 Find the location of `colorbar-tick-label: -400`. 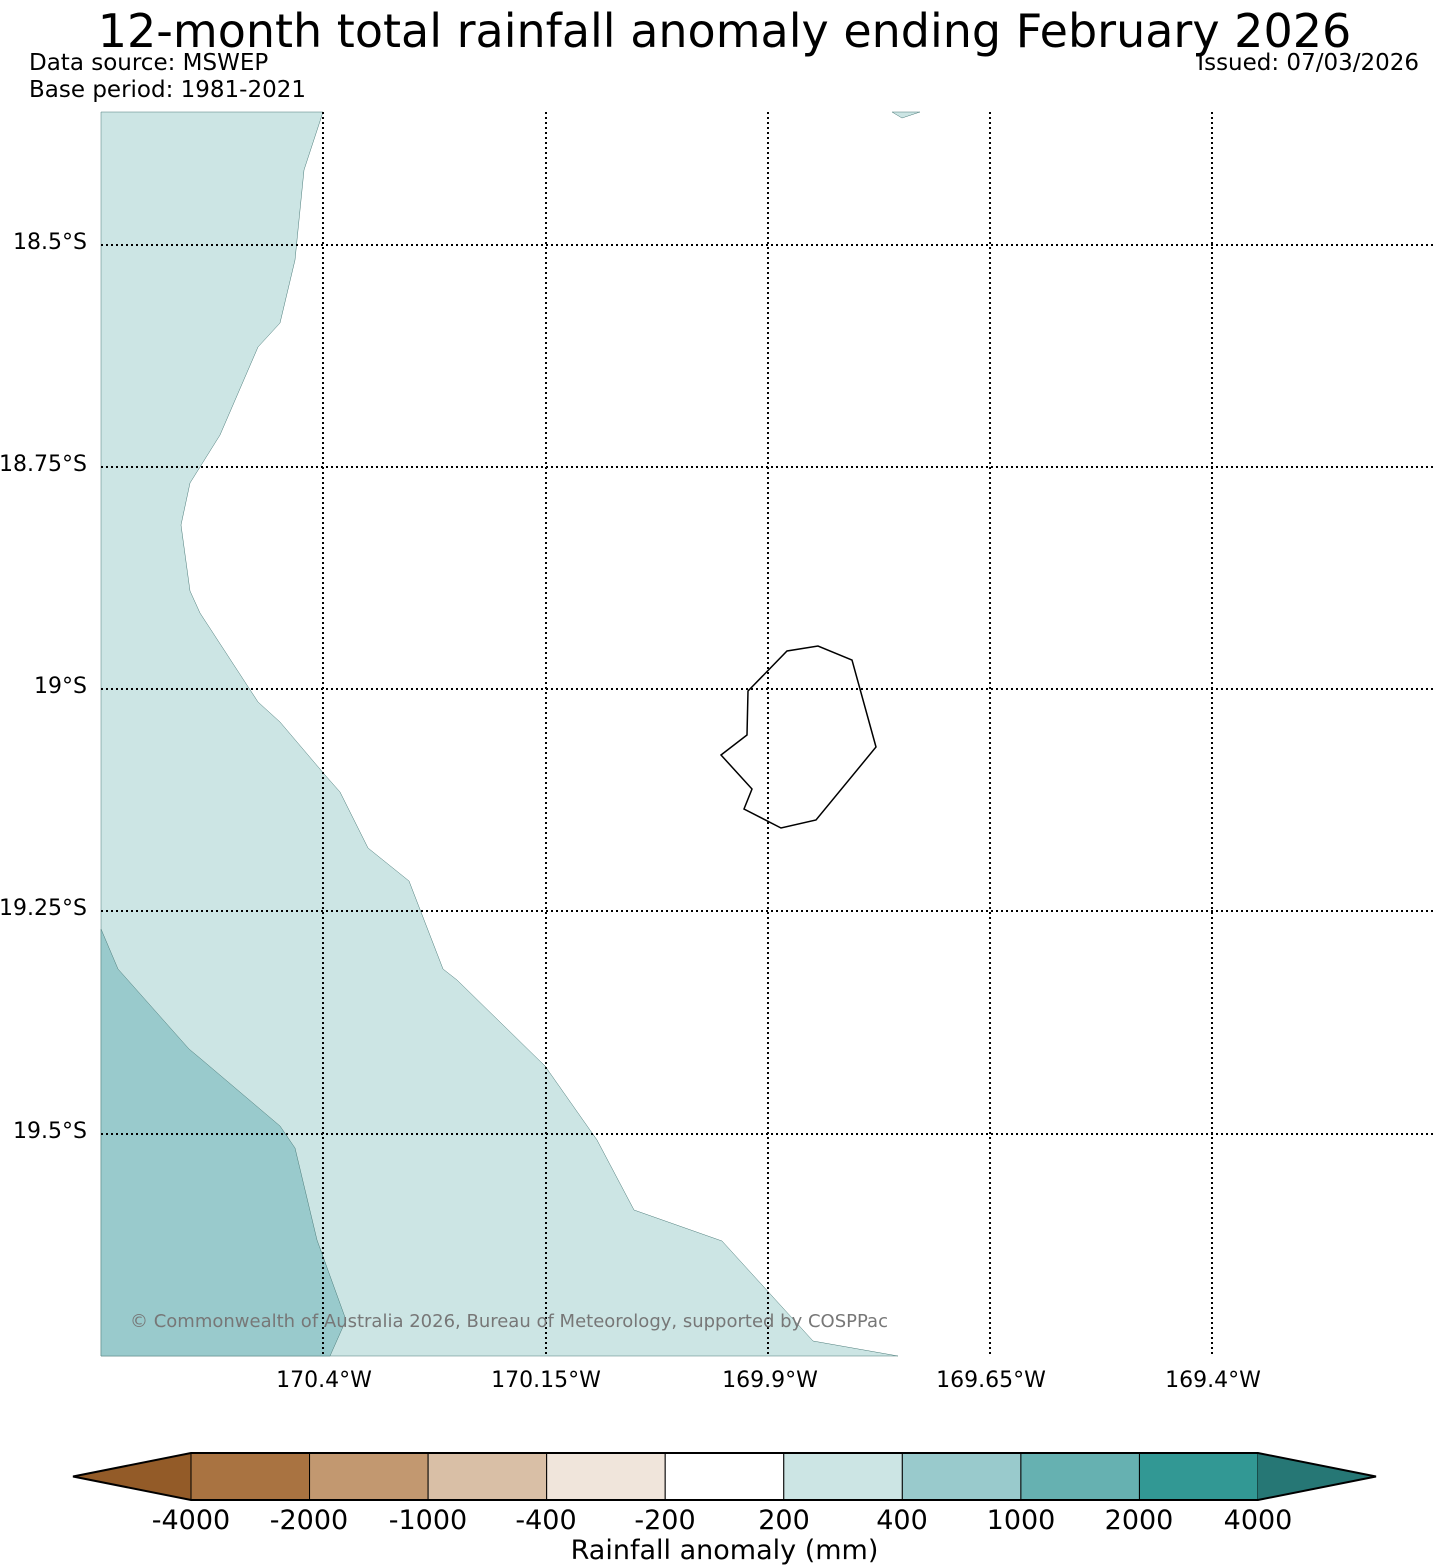

colorbar-tick-label: -400 is located at coordinates (546, 1520).